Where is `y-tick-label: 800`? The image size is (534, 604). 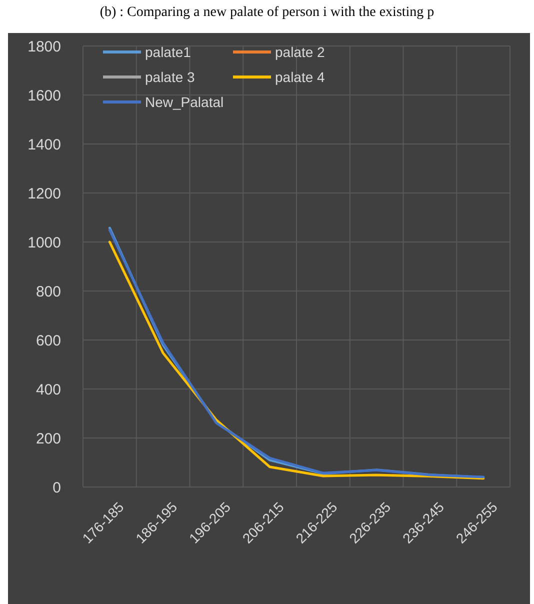
y-tick-label: 800 is located at coordinates (48, 291).